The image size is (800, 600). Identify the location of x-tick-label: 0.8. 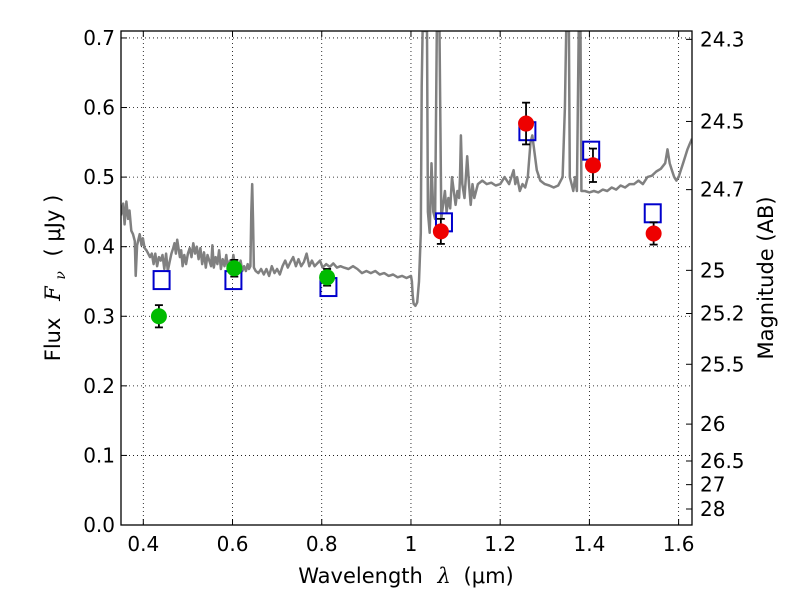
(322, 544).